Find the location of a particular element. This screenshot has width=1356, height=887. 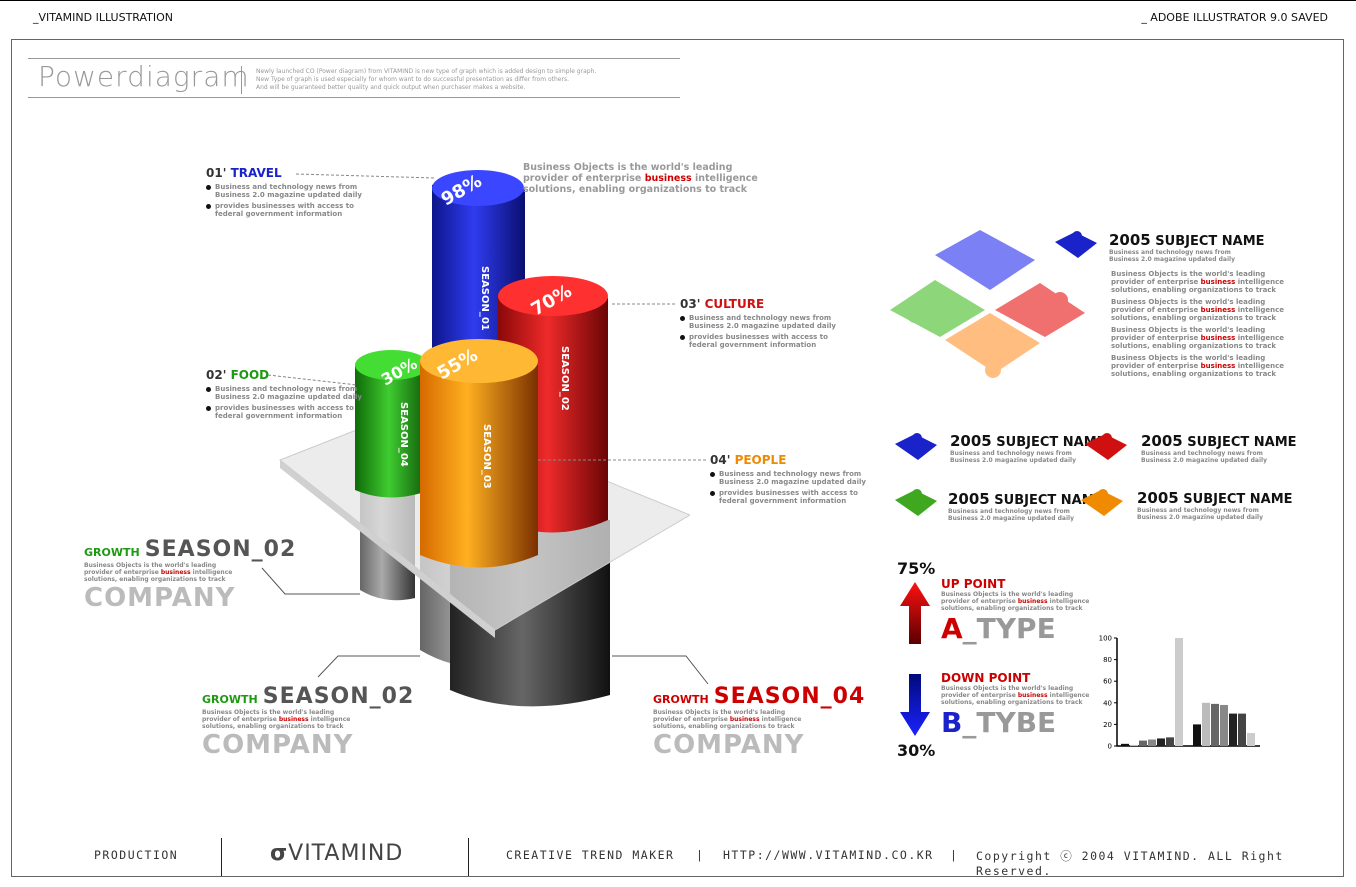

season-label-02: SEASON_02 is located at coordinates (564, 378).